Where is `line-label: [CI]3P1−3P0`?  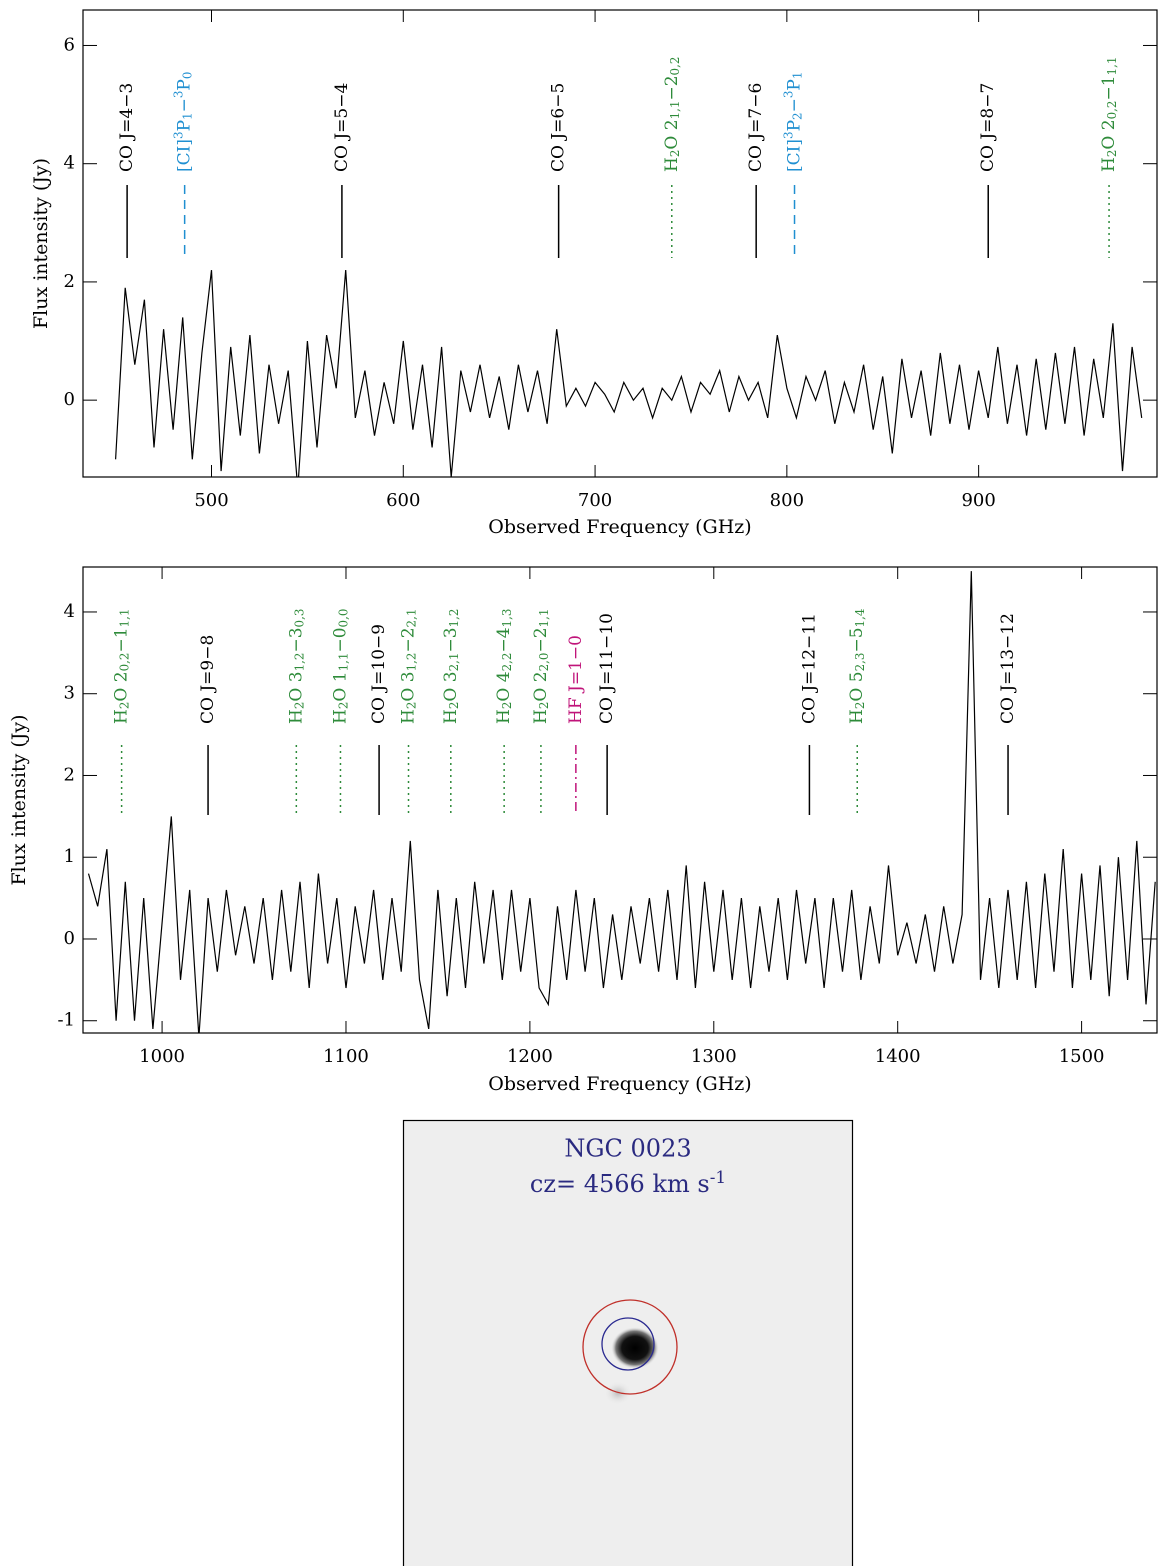
line-label: [CI]3P1−3P0 is located at coordinates (183, 122).